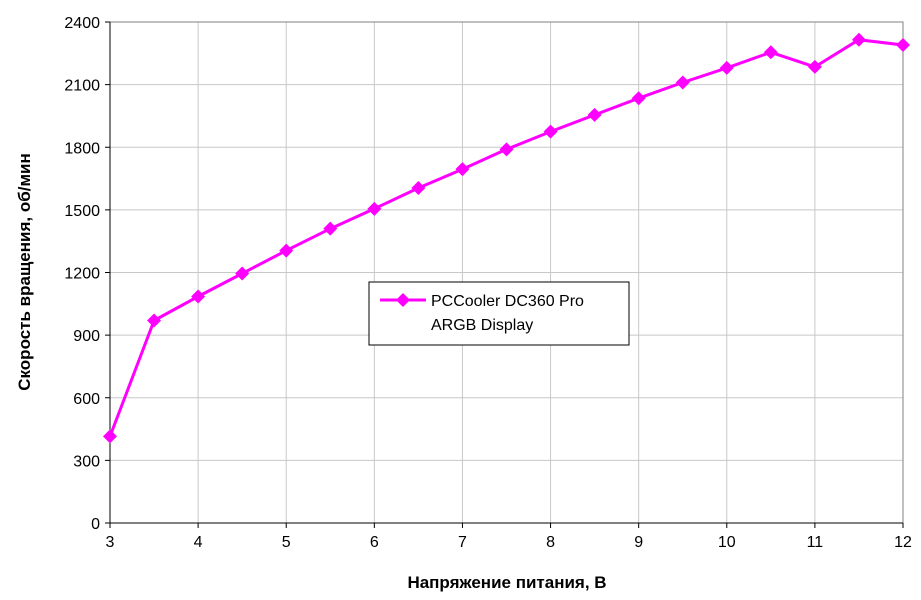 The height and width of the screenshot is (600, 921). I want to click on x-axis-title: Напряжение питания, В, so click(506, 582).